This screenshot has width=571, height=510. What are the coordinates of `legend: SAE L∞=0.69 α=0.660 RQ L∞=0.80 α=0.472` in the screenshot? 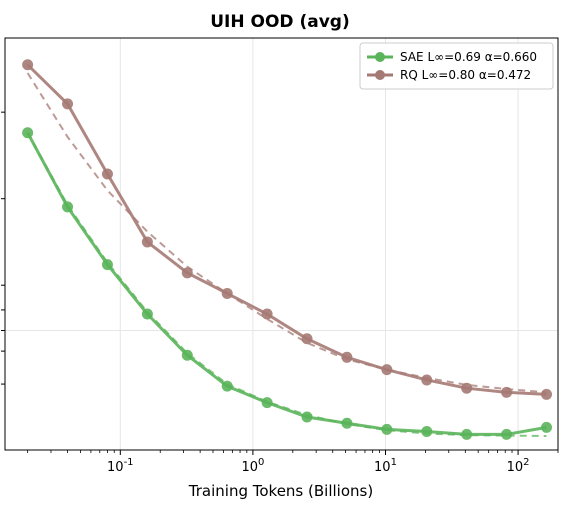 It's located at (456, 66).